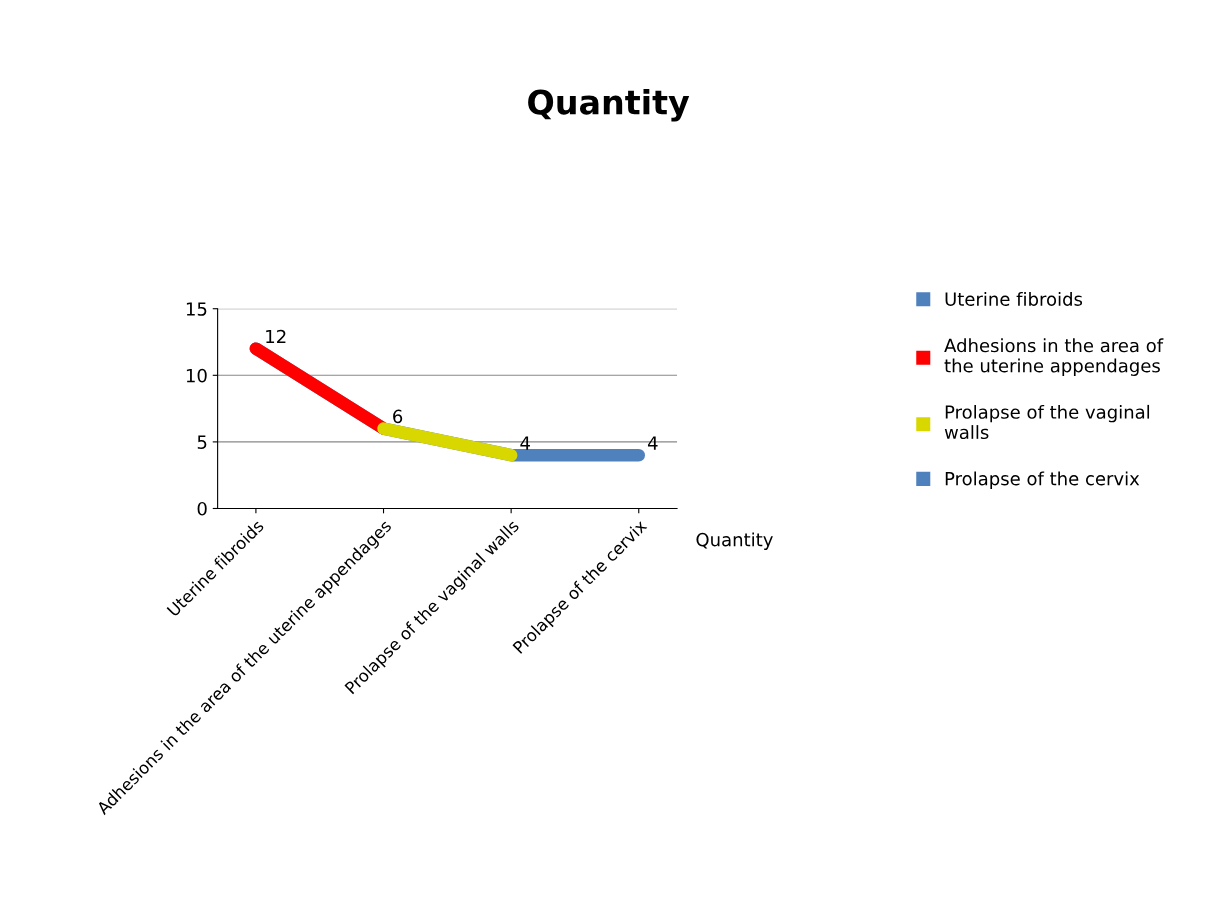 Image resolution: width=1209 pixels, height=908 pixels. Describe the element at coordinates (1047, 422) in the screenshot. I see `category-label: Prolapse of the vaginal walls` at that location.